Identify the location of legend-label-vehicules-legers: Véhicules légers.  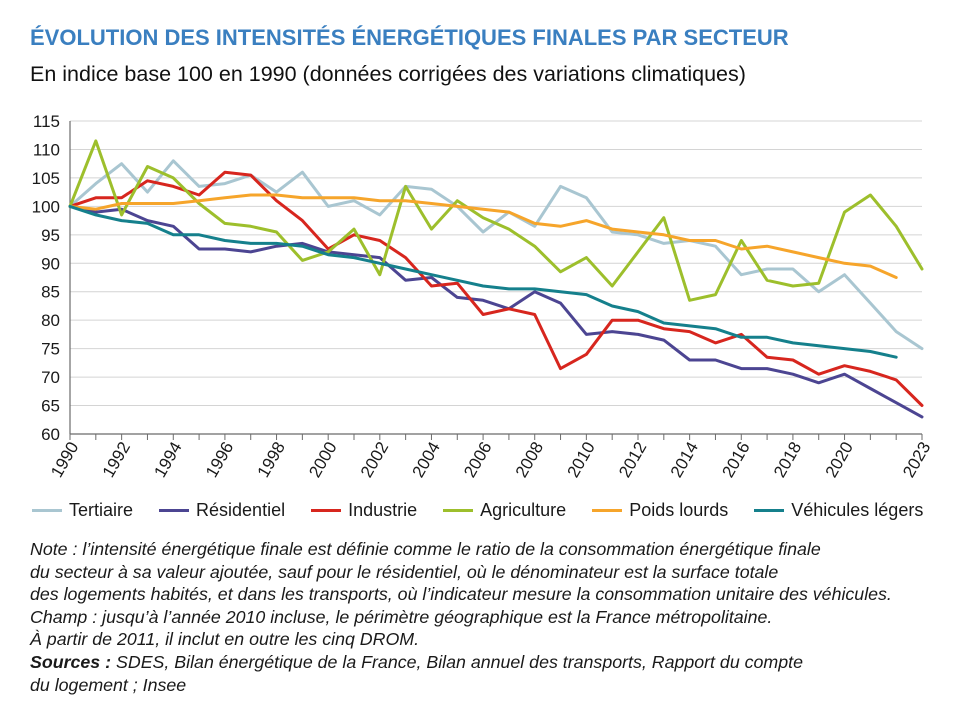
(857, 510).